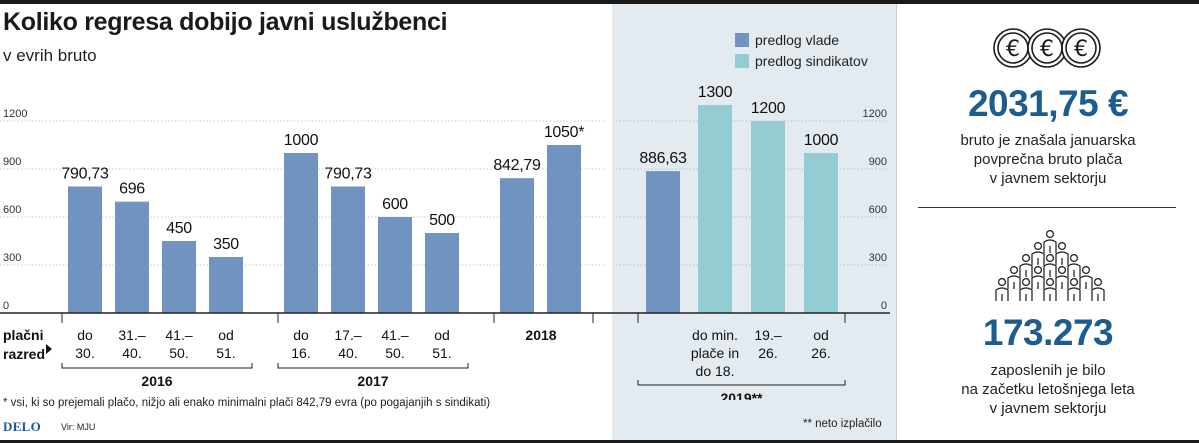  What do you see at coordinates (875, 114) in the screenshot?
I see `y-tick-label-right: 1200` at bounding box center [875, 114].